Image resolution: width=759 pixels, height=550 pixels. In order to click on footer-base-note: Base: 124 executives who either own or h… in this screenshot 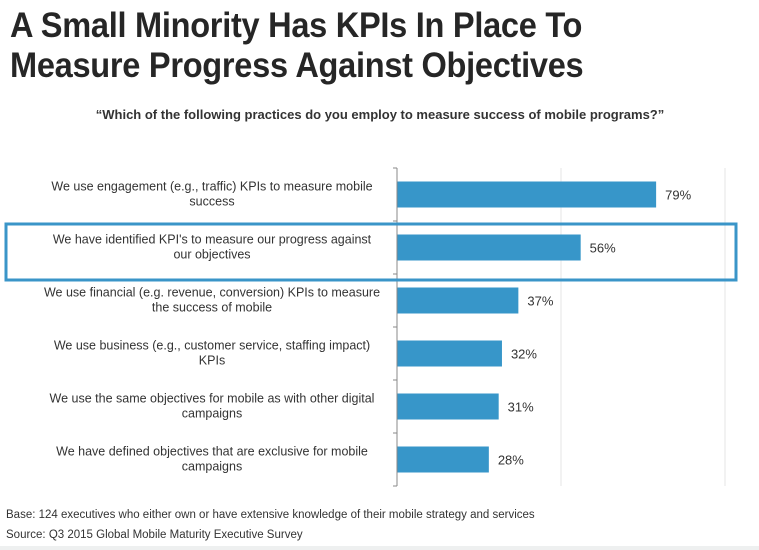, I will do `click(270, 515)`.